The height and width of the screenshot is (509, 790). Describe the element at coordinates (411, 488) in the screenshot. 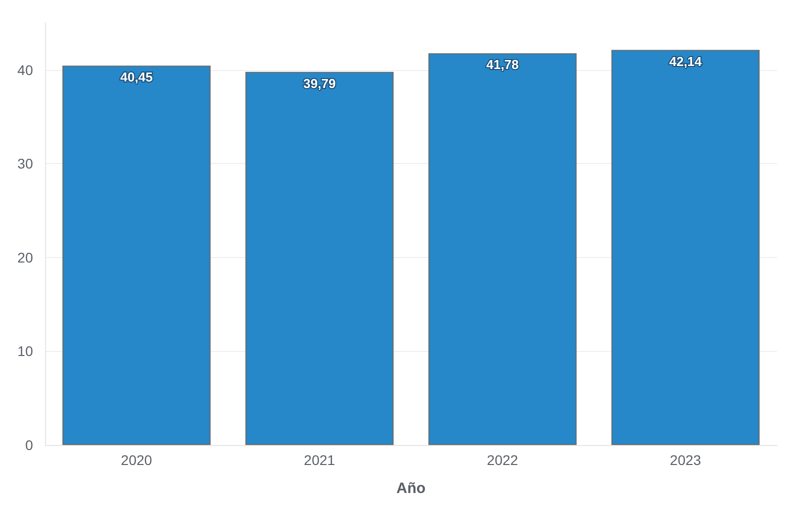

I see `x-axis-title: Año` at that location.